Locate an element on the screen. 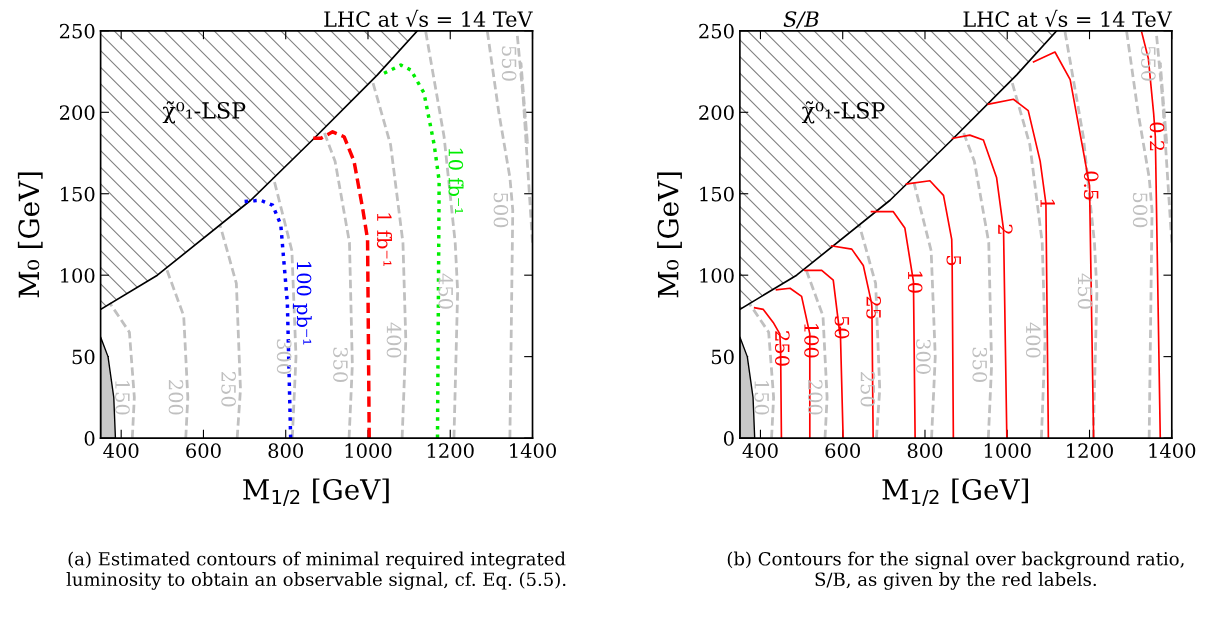 The height and width of the screenshot is (617, 1227). text: 10 fb⁻¹ is located at coordinates (456, 181).